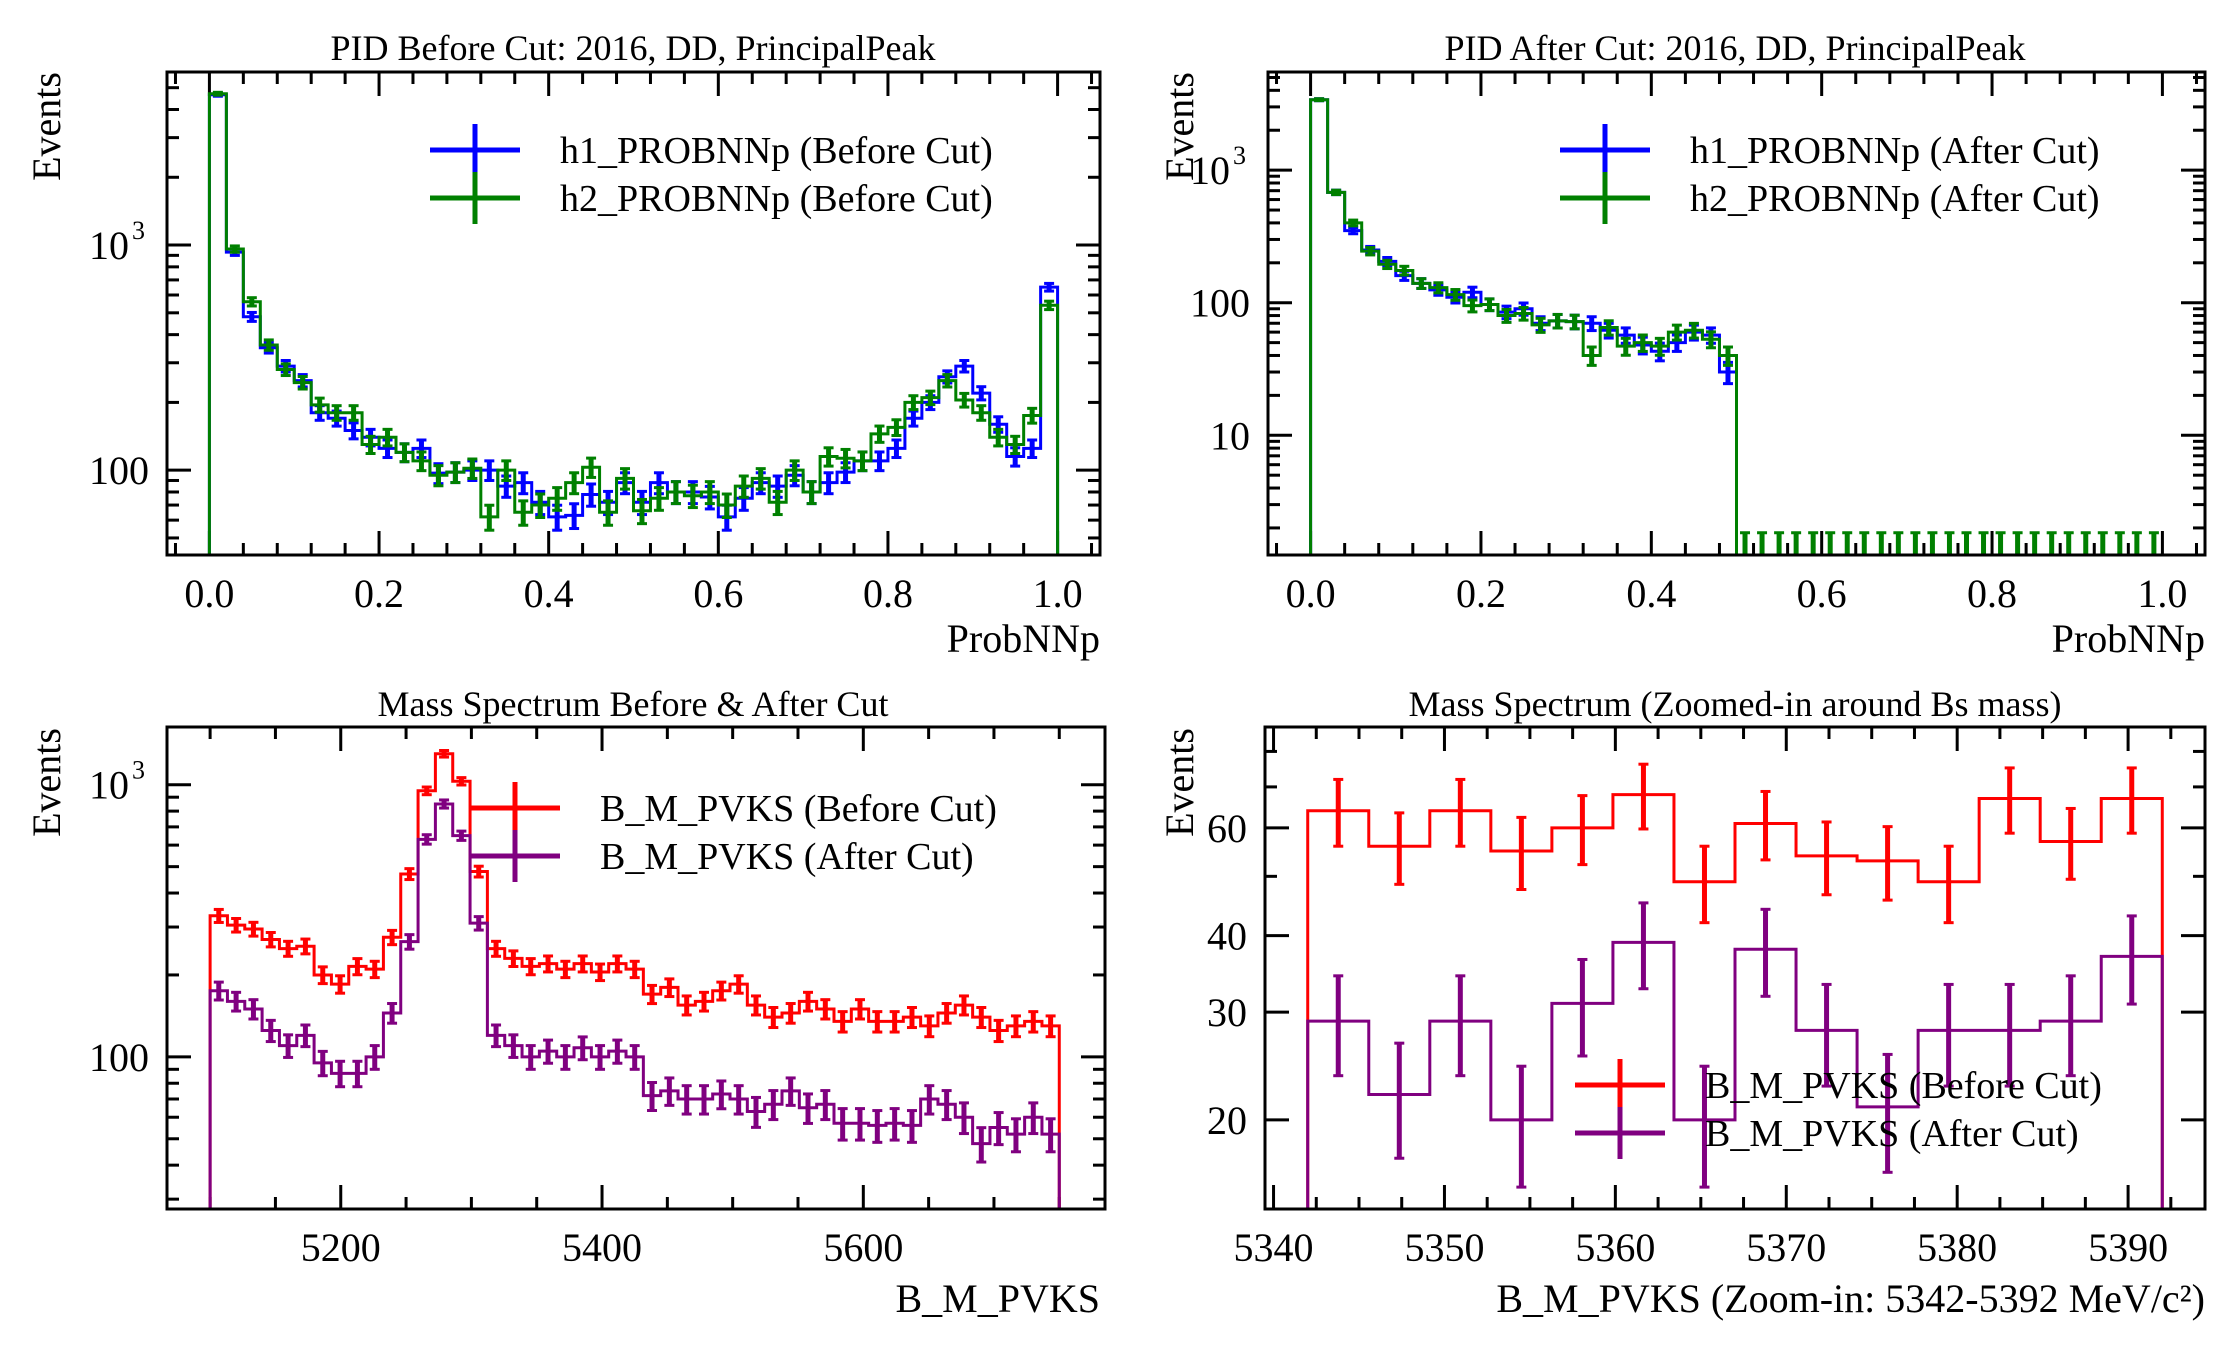 The width and height of the screenshot is (2230, 1350). Describe the element at coordinates (1895, 151) in the screenshot. I see `legend-label: h1_PROBNNp (After Cut)` at that location.